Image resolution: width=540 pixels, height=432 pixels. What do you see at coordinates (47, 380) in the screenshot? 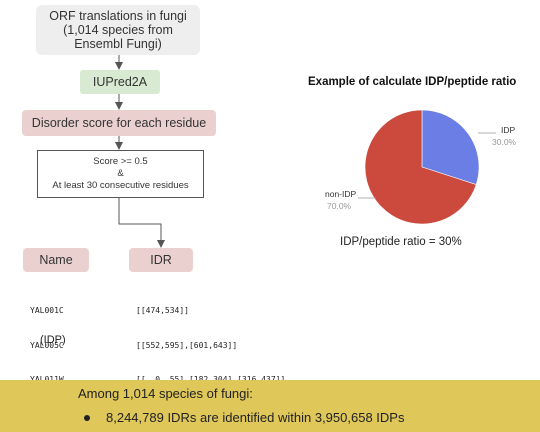
I see `name-cell: YAL011W` at bounding box center [47, 380].